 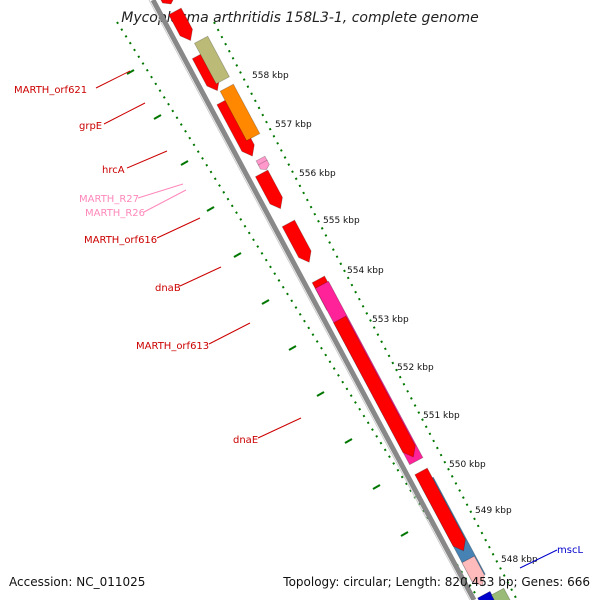 What do you see at coordinates (415, 368) in the screenshot?
I see `scale-label: 552 kbp` at bounding box center [415, 368].